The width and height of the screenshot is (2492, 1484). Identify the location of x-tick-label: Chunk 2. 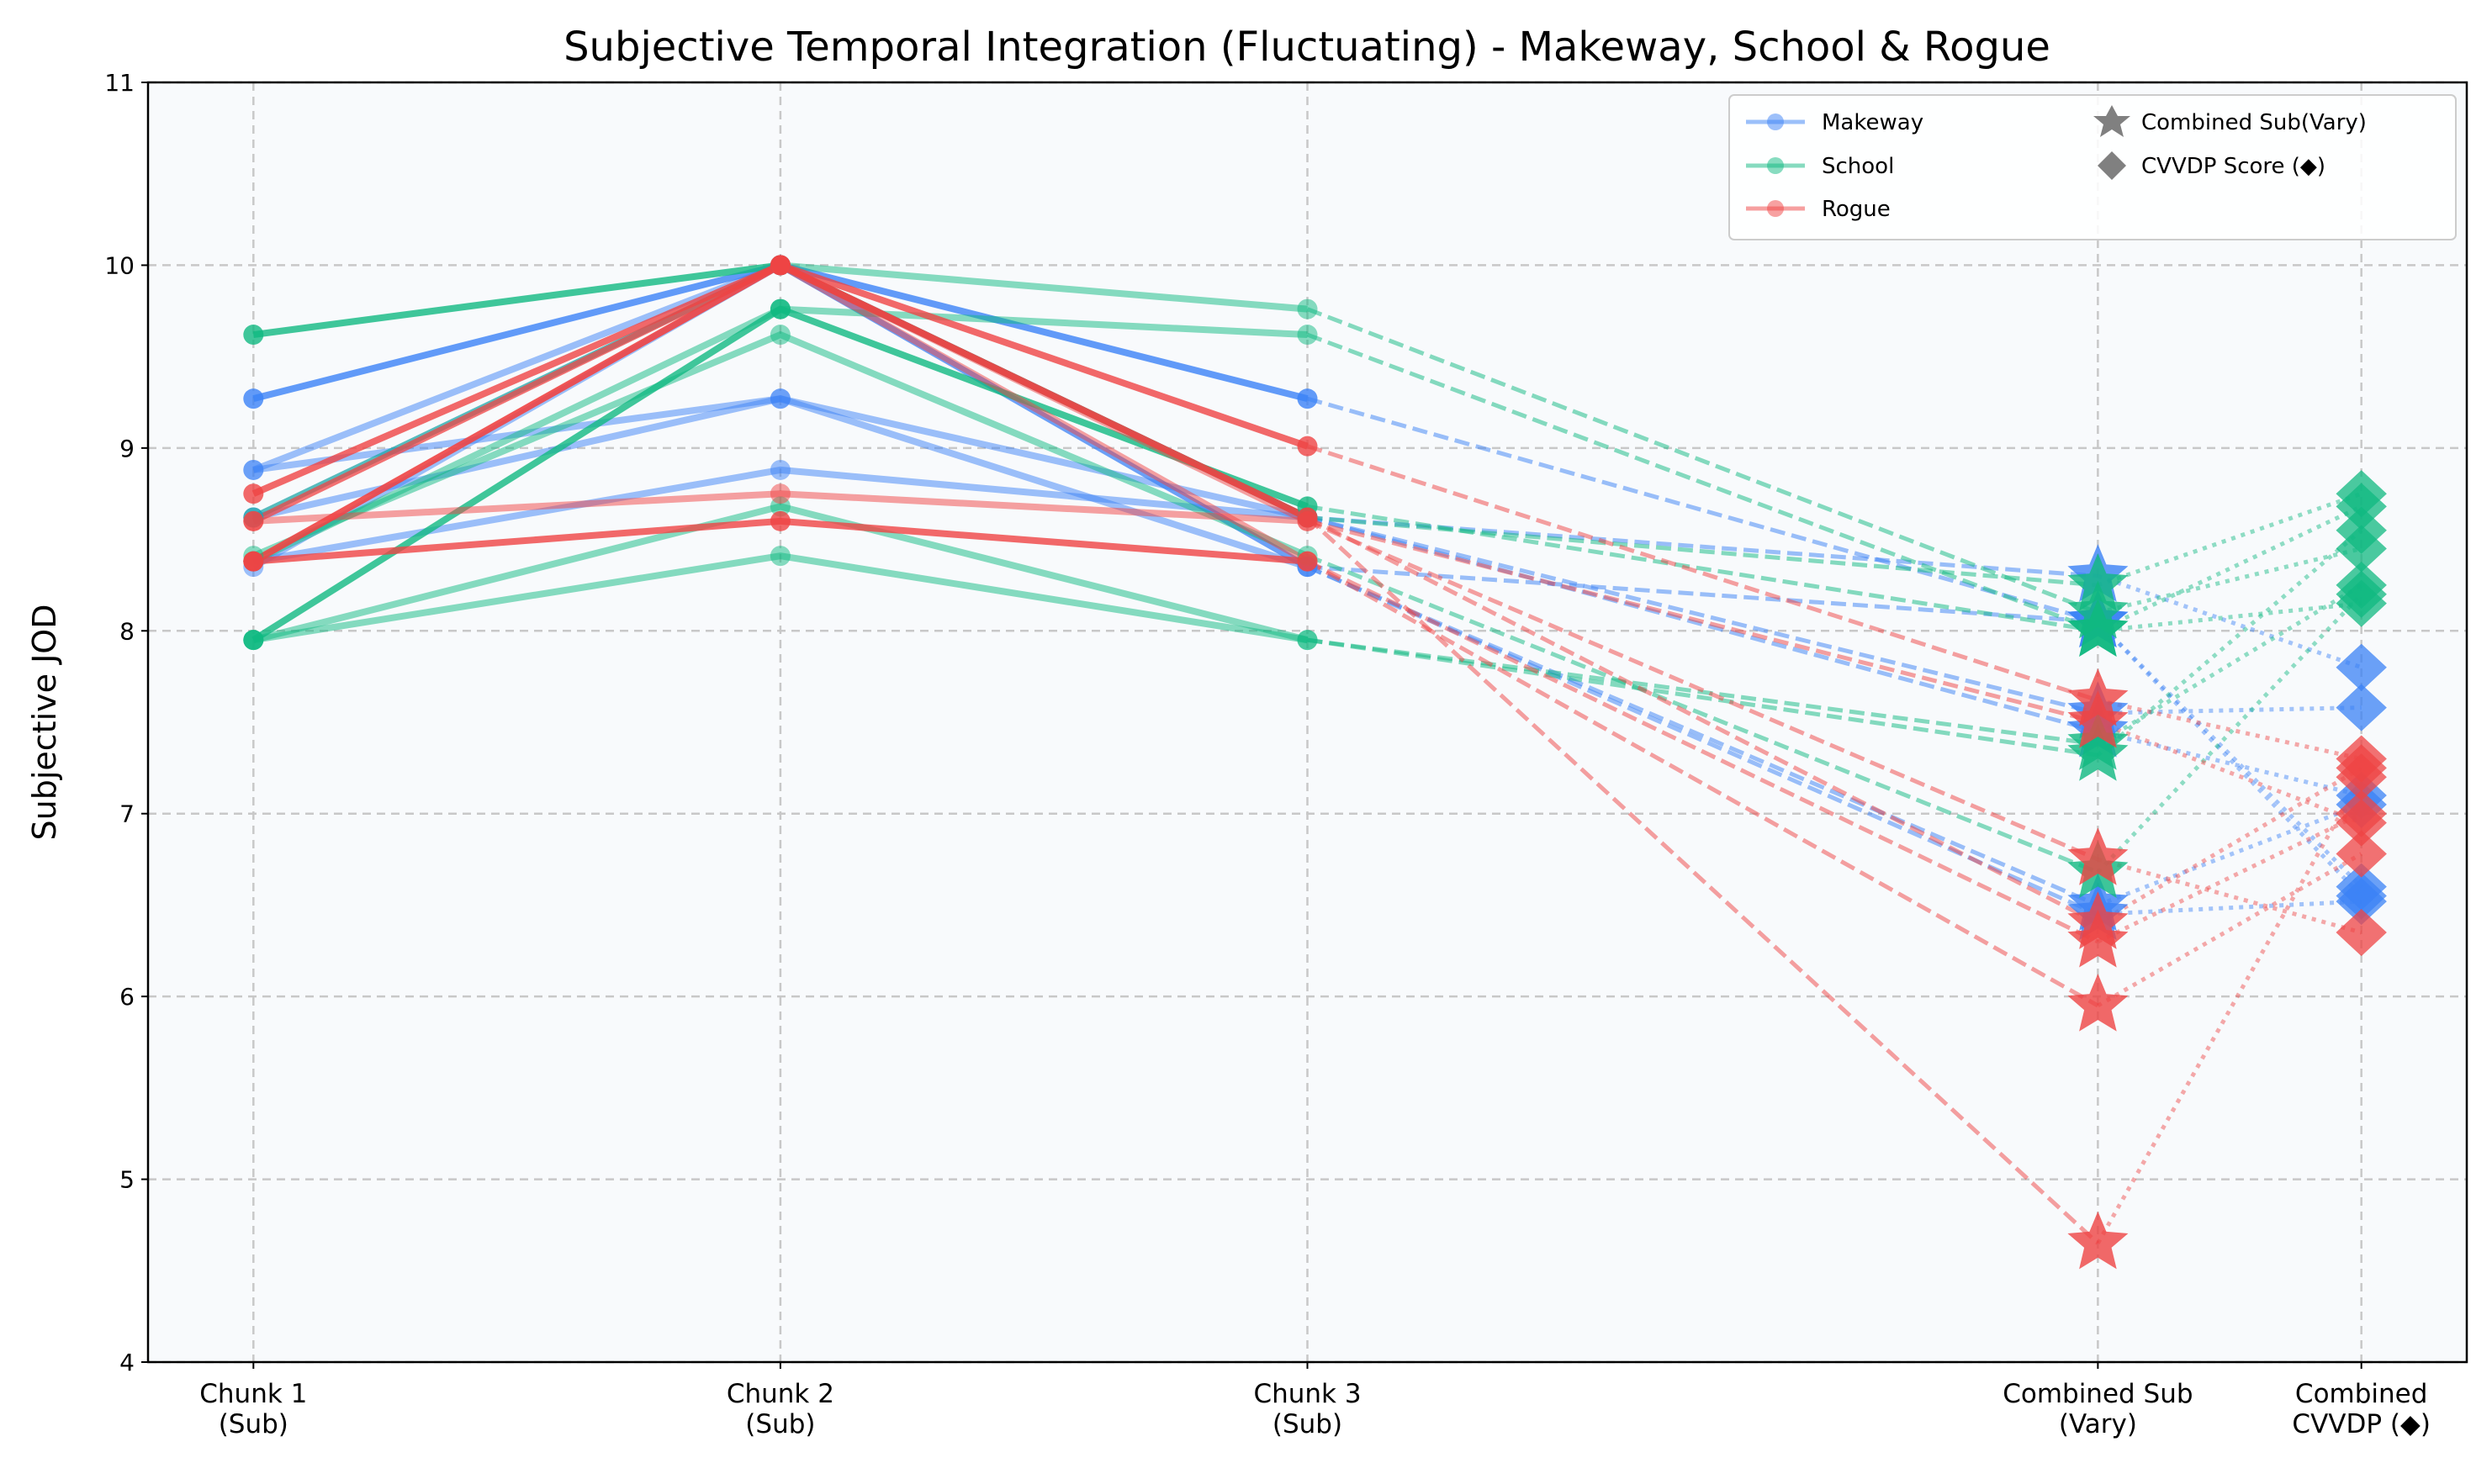
(780, 1394).